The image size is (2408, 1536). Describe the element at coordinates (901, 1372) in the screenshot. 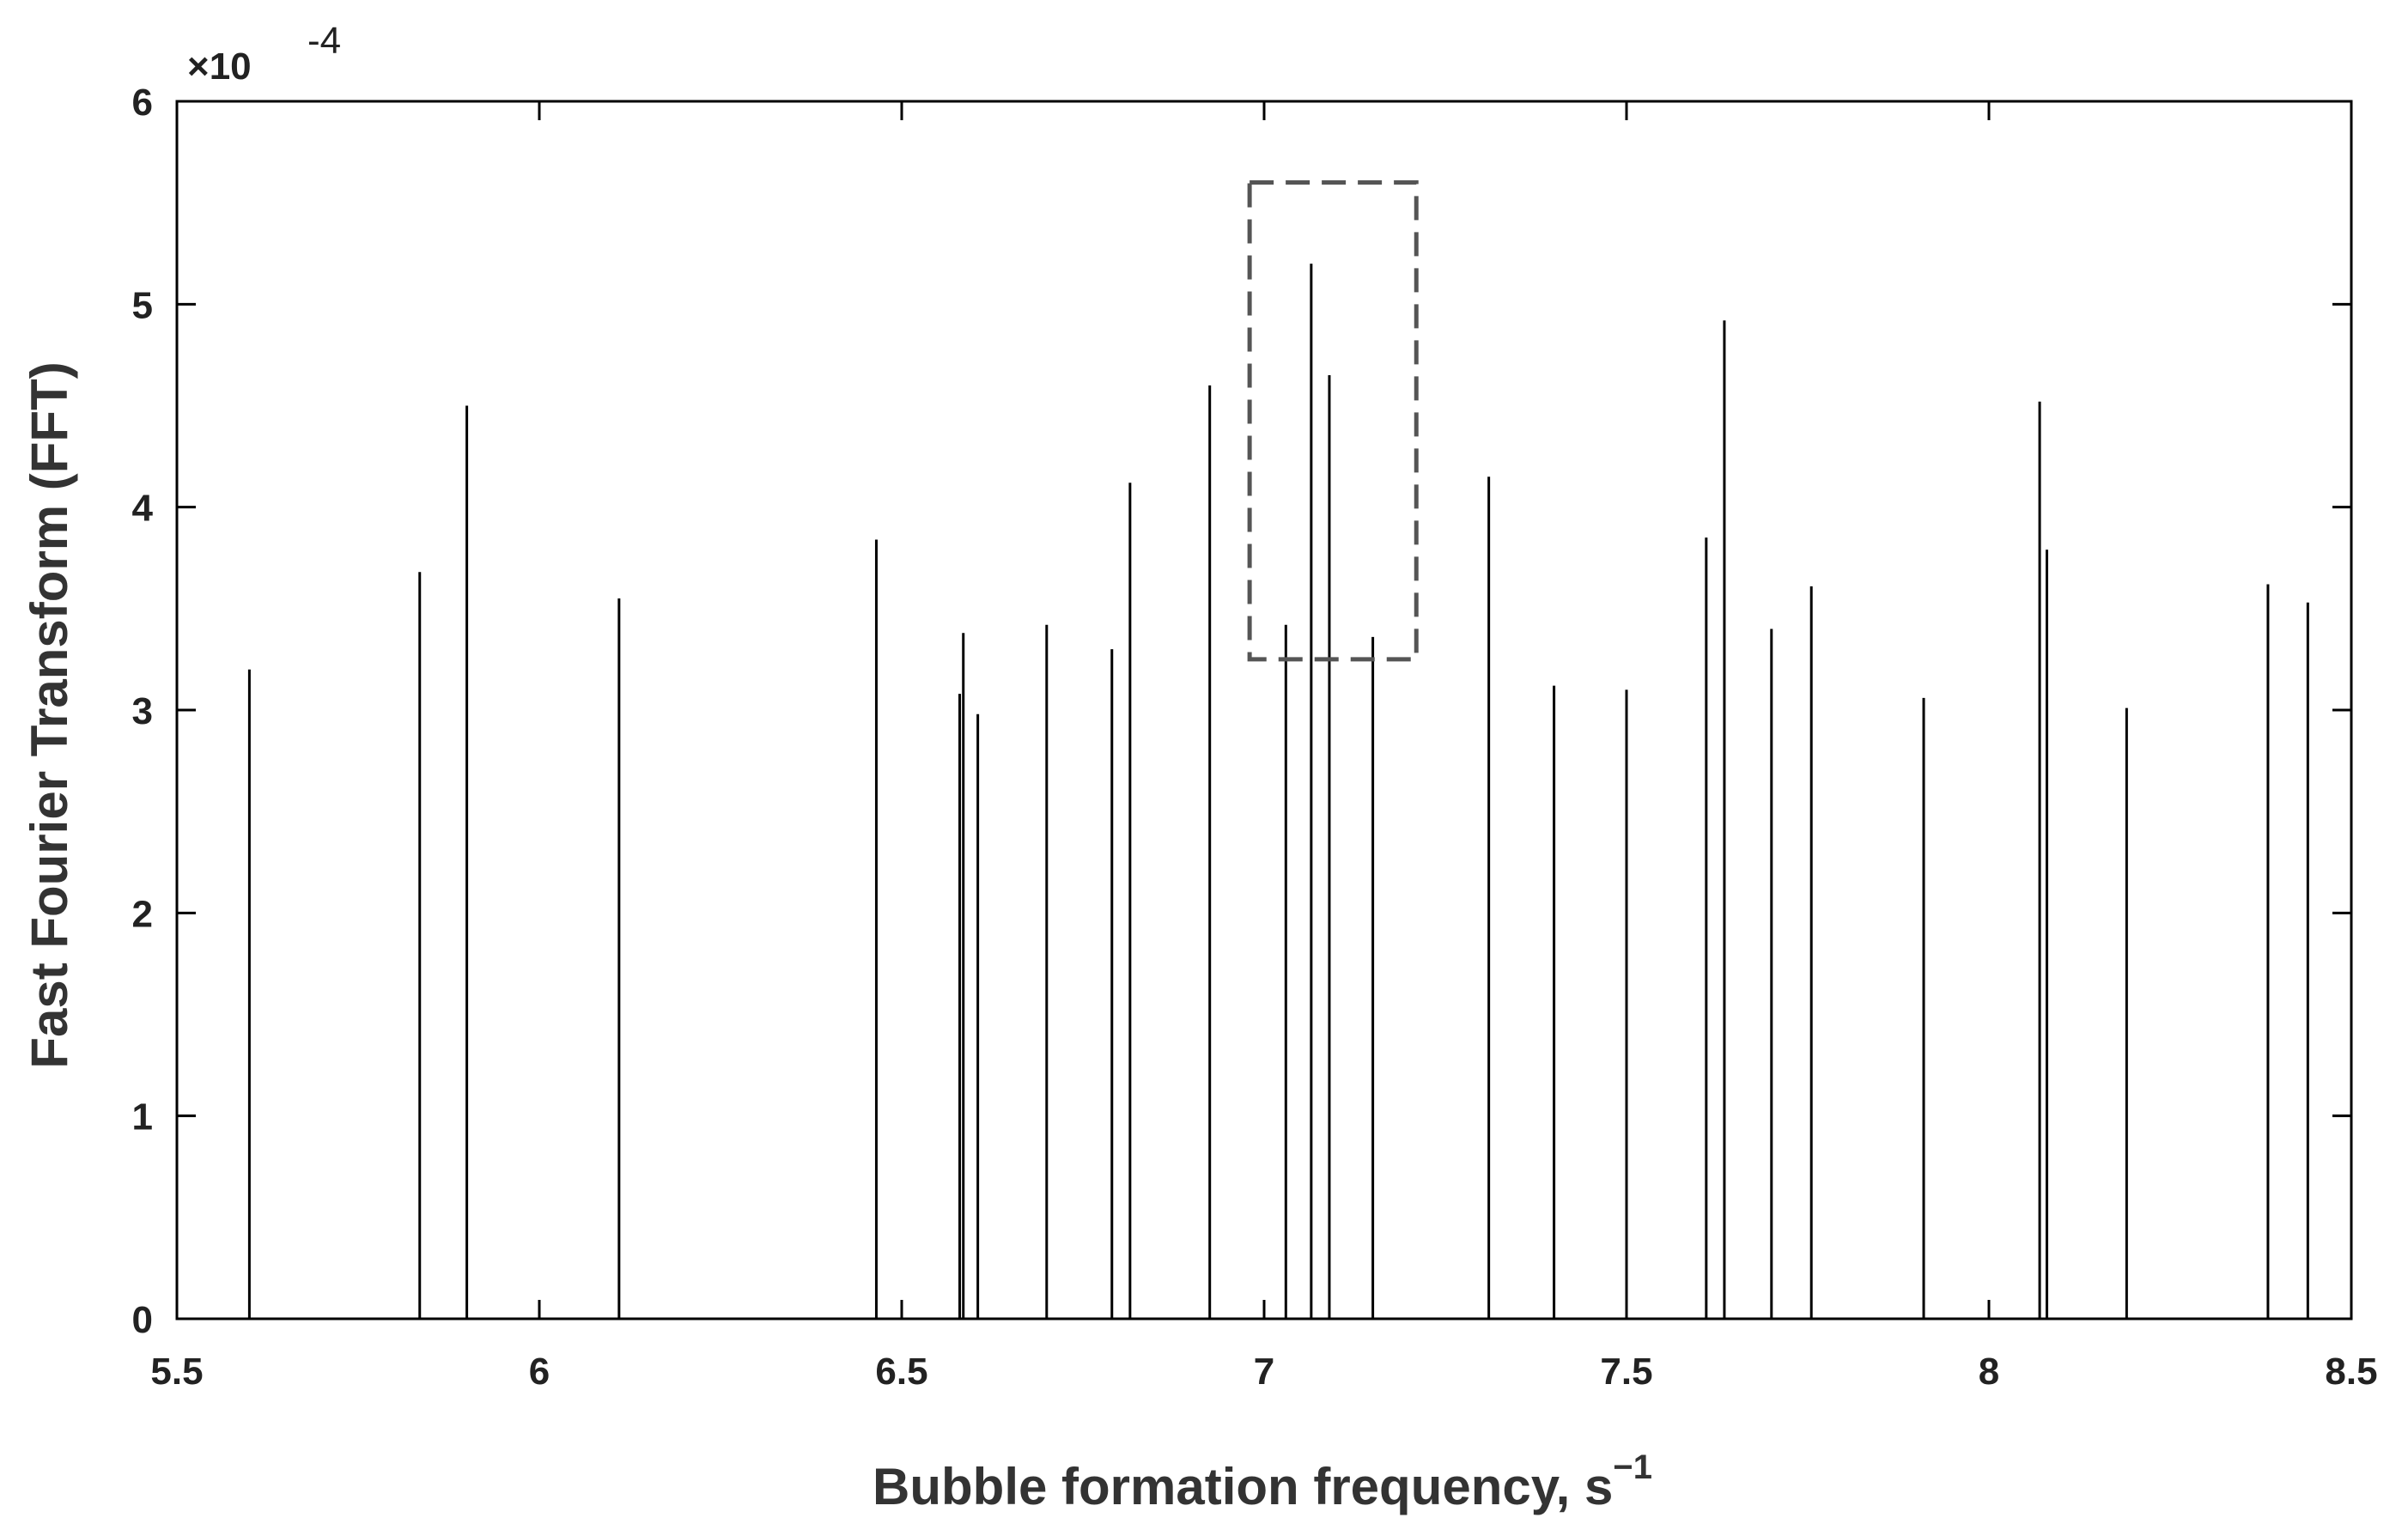

I see `x-tick-label: 6.5` at that location.